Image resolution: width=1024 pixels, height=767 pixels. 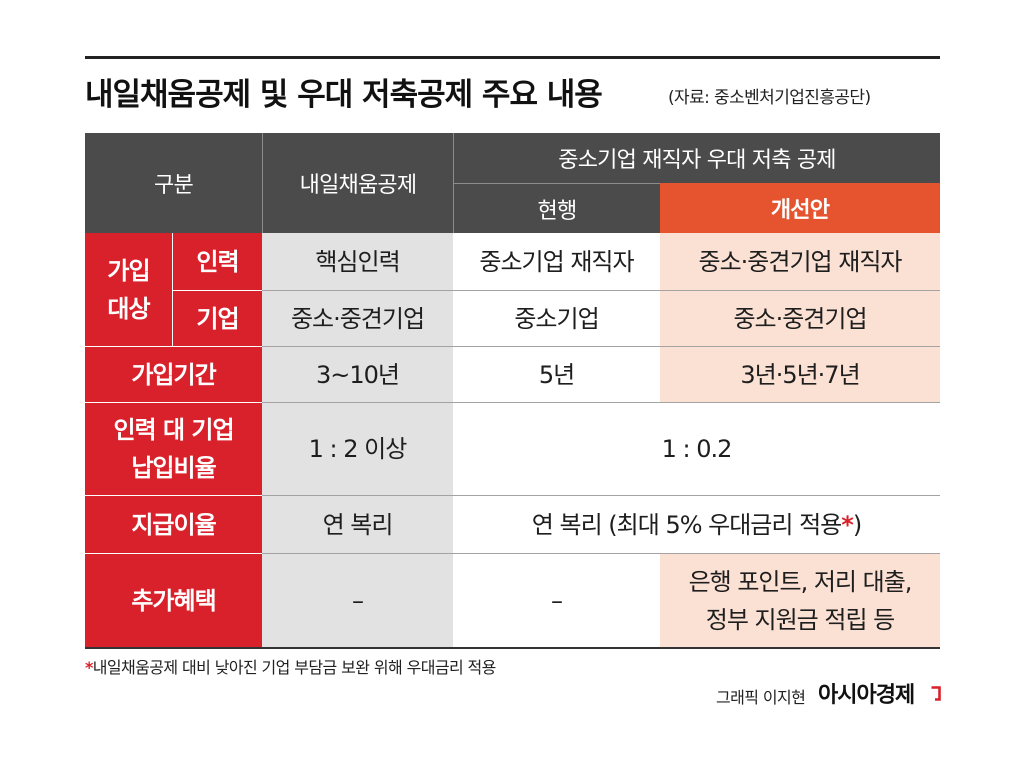 I want to click on value-workforce-tomorrow-fund: 핵심인력, so click(x=357, y=261).